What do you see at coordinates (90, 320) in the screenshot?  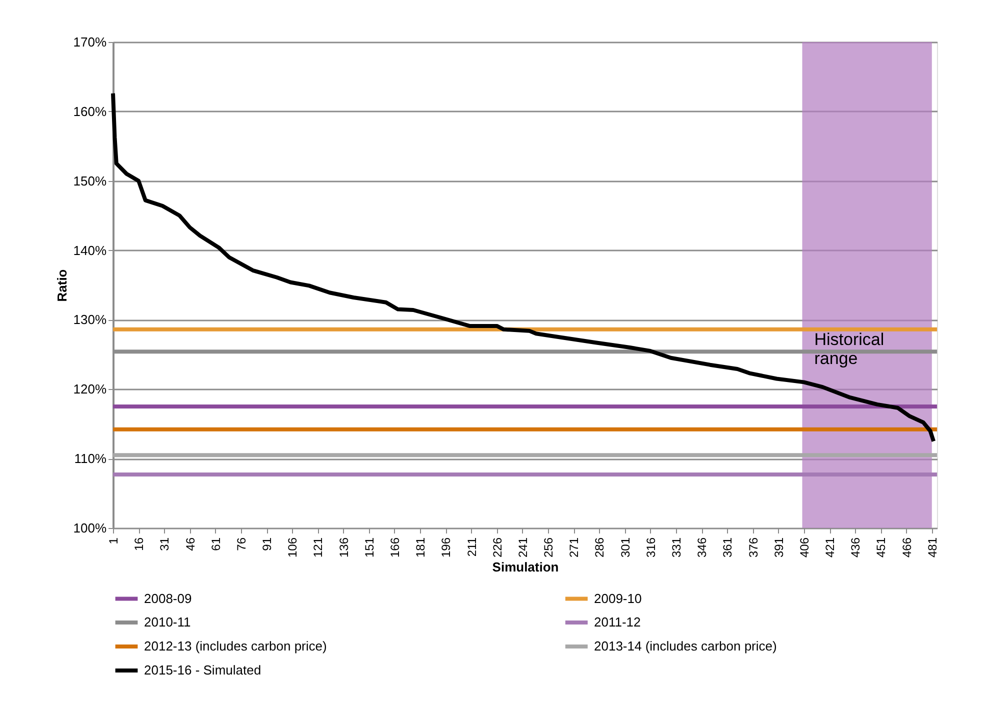 I see `y-tick-label: 130%` at bounding box center [90, 320].